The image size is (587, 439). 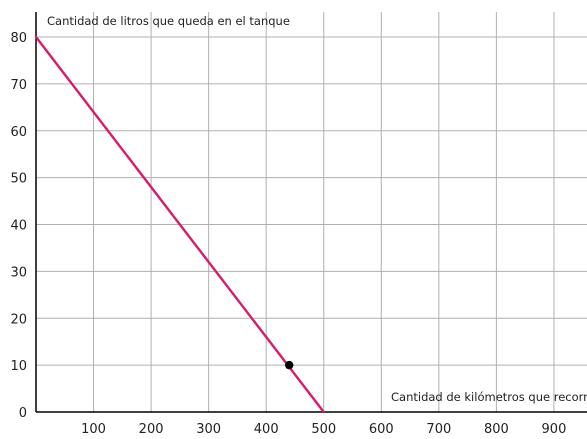 What do you see at coordinates (23, 413) in the screenshot?
I see `y-tick-label: 0` at bounding box center [23, 413].